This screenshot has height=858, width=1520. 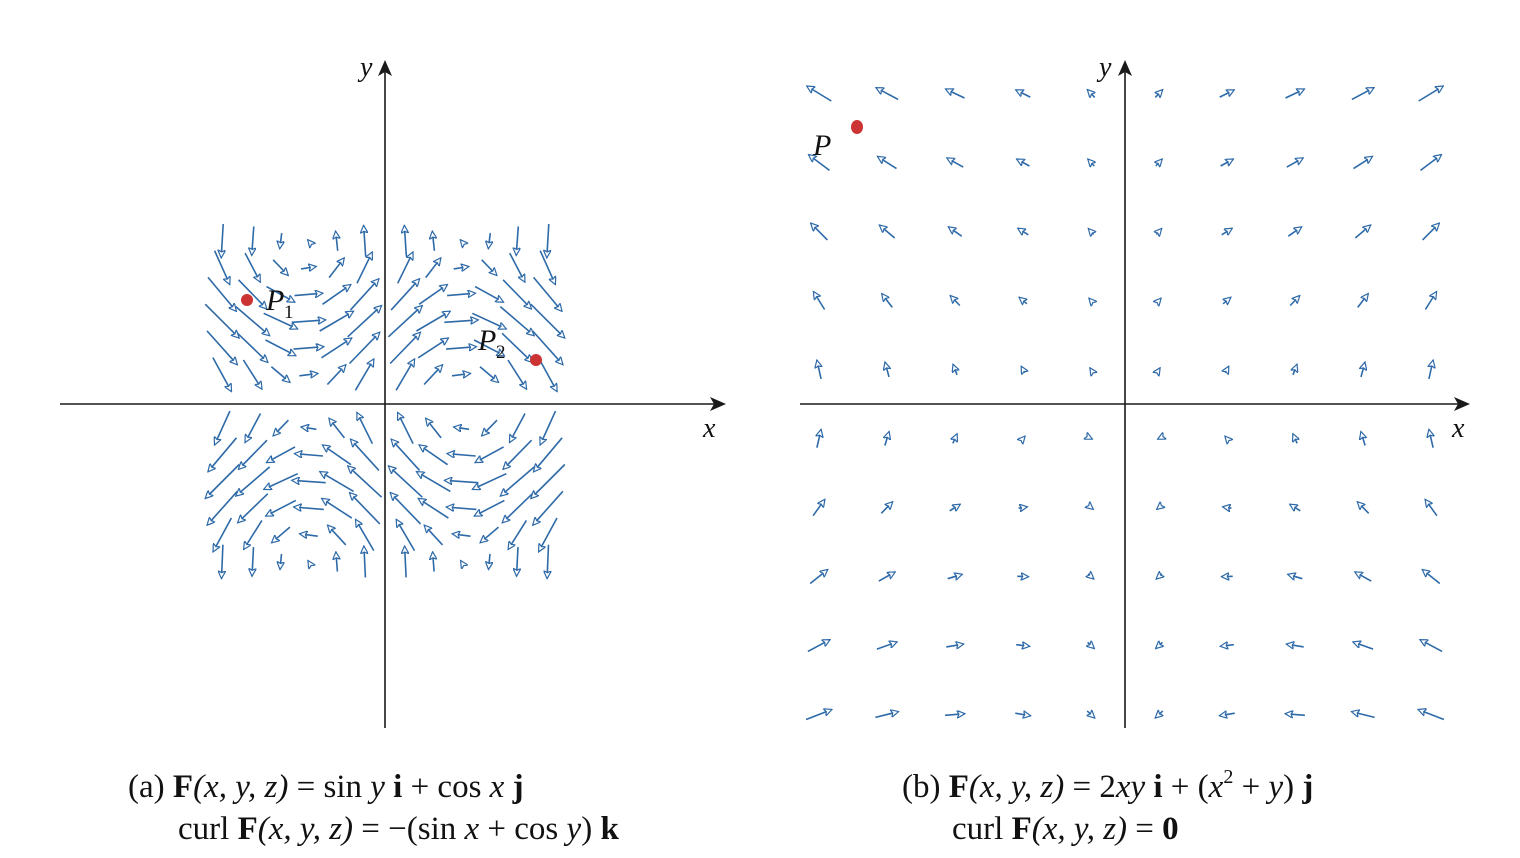 What do you see at coordinates (329, 787) in the screenshot?
I see `caption-a-eq: = sin` at bounding box center [329, 787].